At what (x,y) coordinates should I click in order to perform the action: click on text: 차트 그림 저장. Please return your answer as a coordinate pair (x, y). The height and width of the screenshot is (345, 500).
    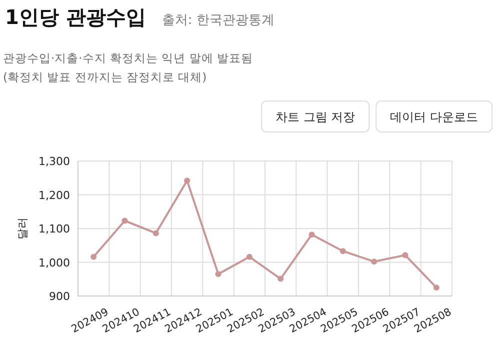
    Looking at the image, I should click on (316, 117).